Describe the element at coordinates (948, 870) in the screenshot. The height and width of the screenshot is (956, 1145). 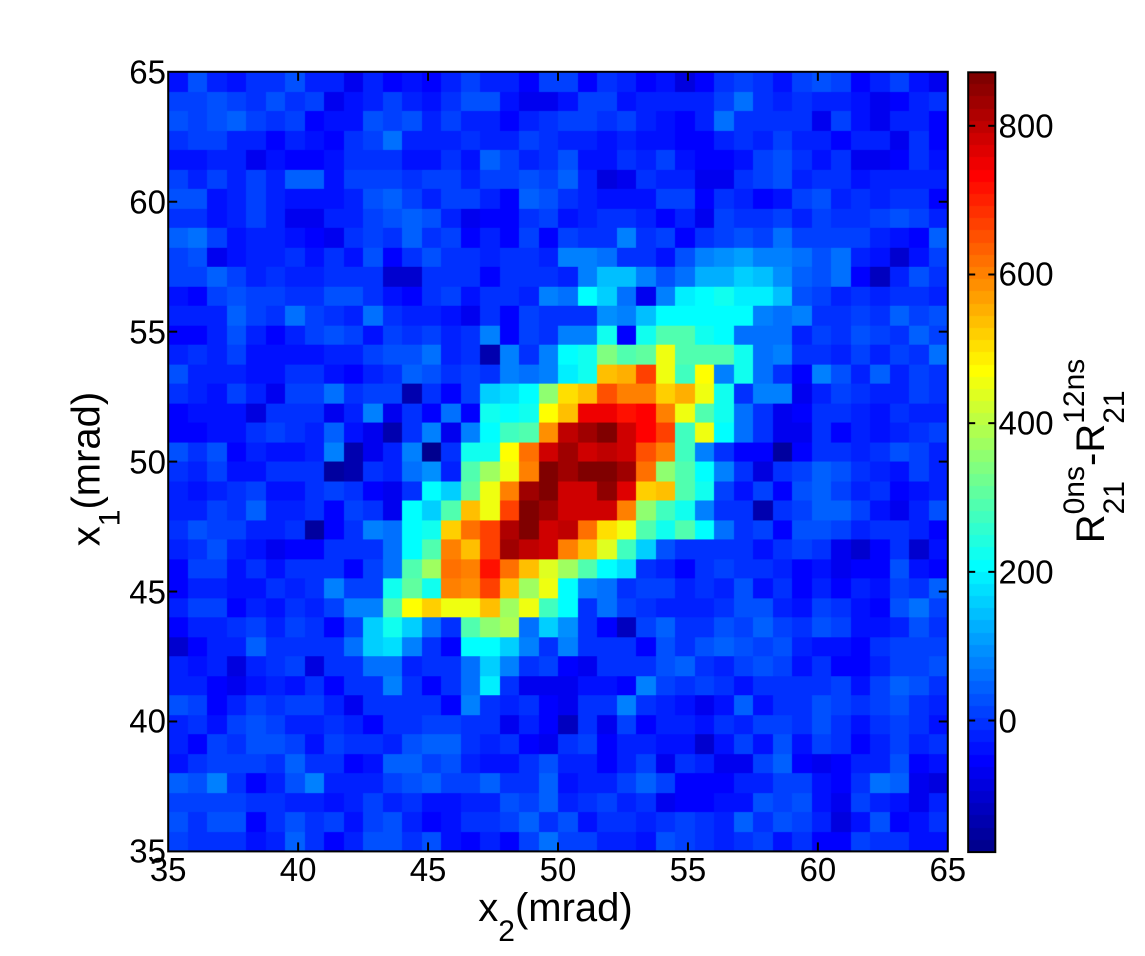
I see `x-tick-label: 65` at that location.